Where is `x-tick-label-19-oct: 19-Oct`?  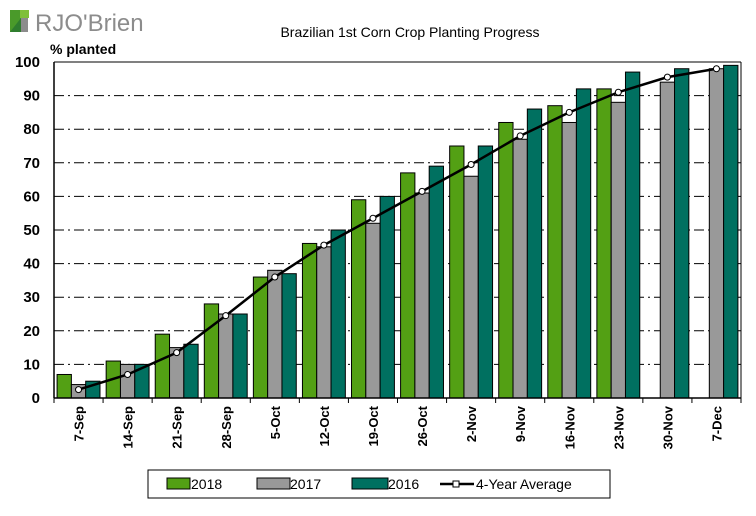
x-tick-label-19-oct: 19-Oct is located at coordinates (373, 425).